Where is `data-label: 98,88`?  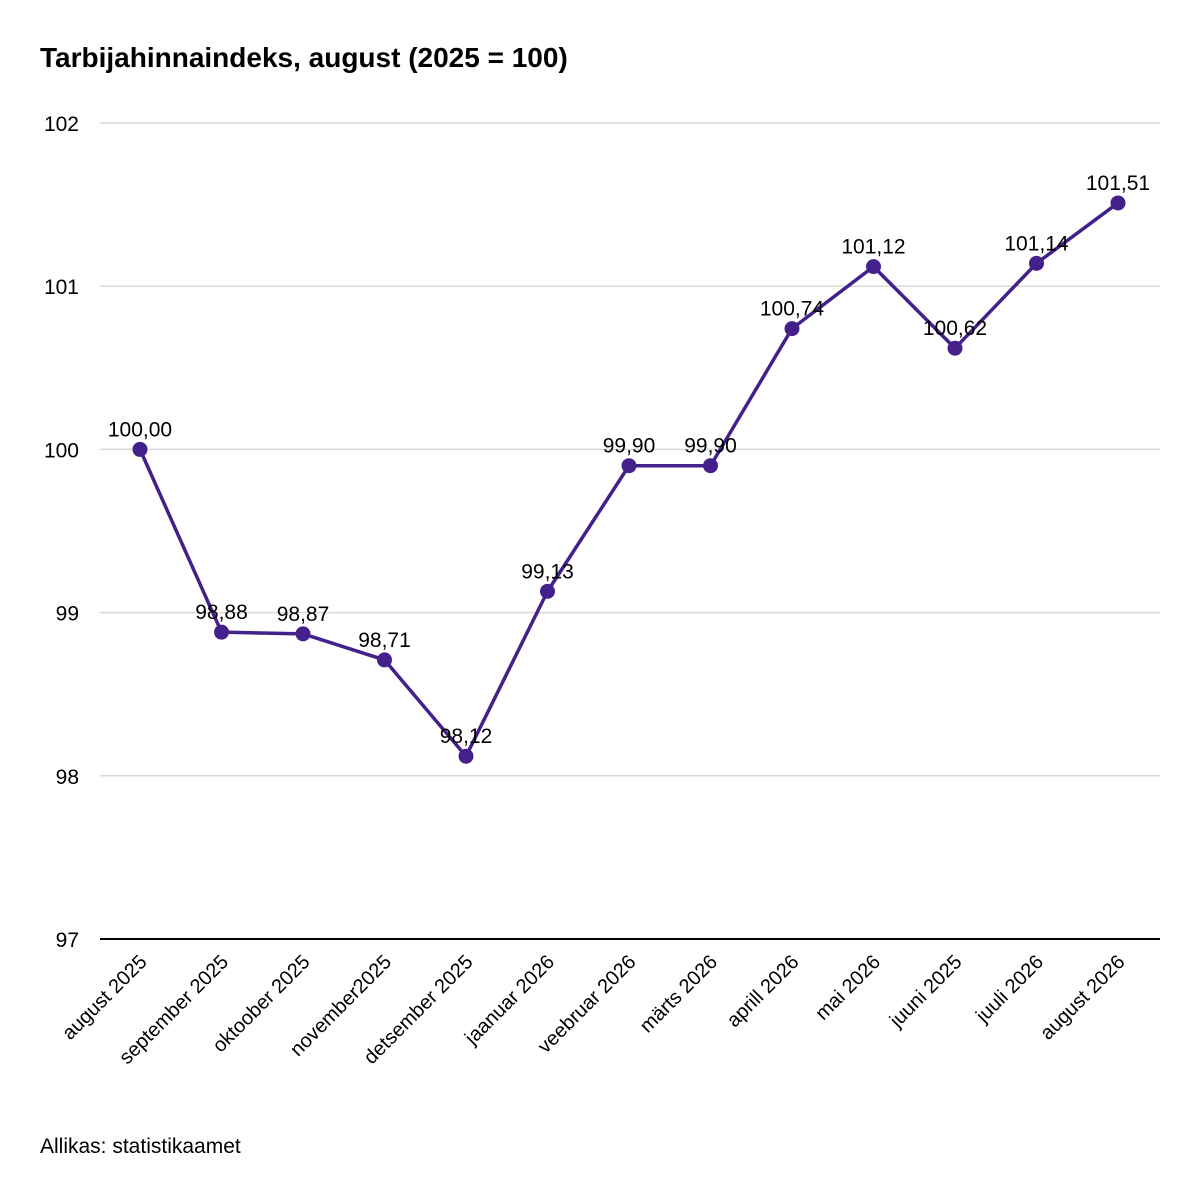 data-label: 98,88 is located at coordinates (221, 612).